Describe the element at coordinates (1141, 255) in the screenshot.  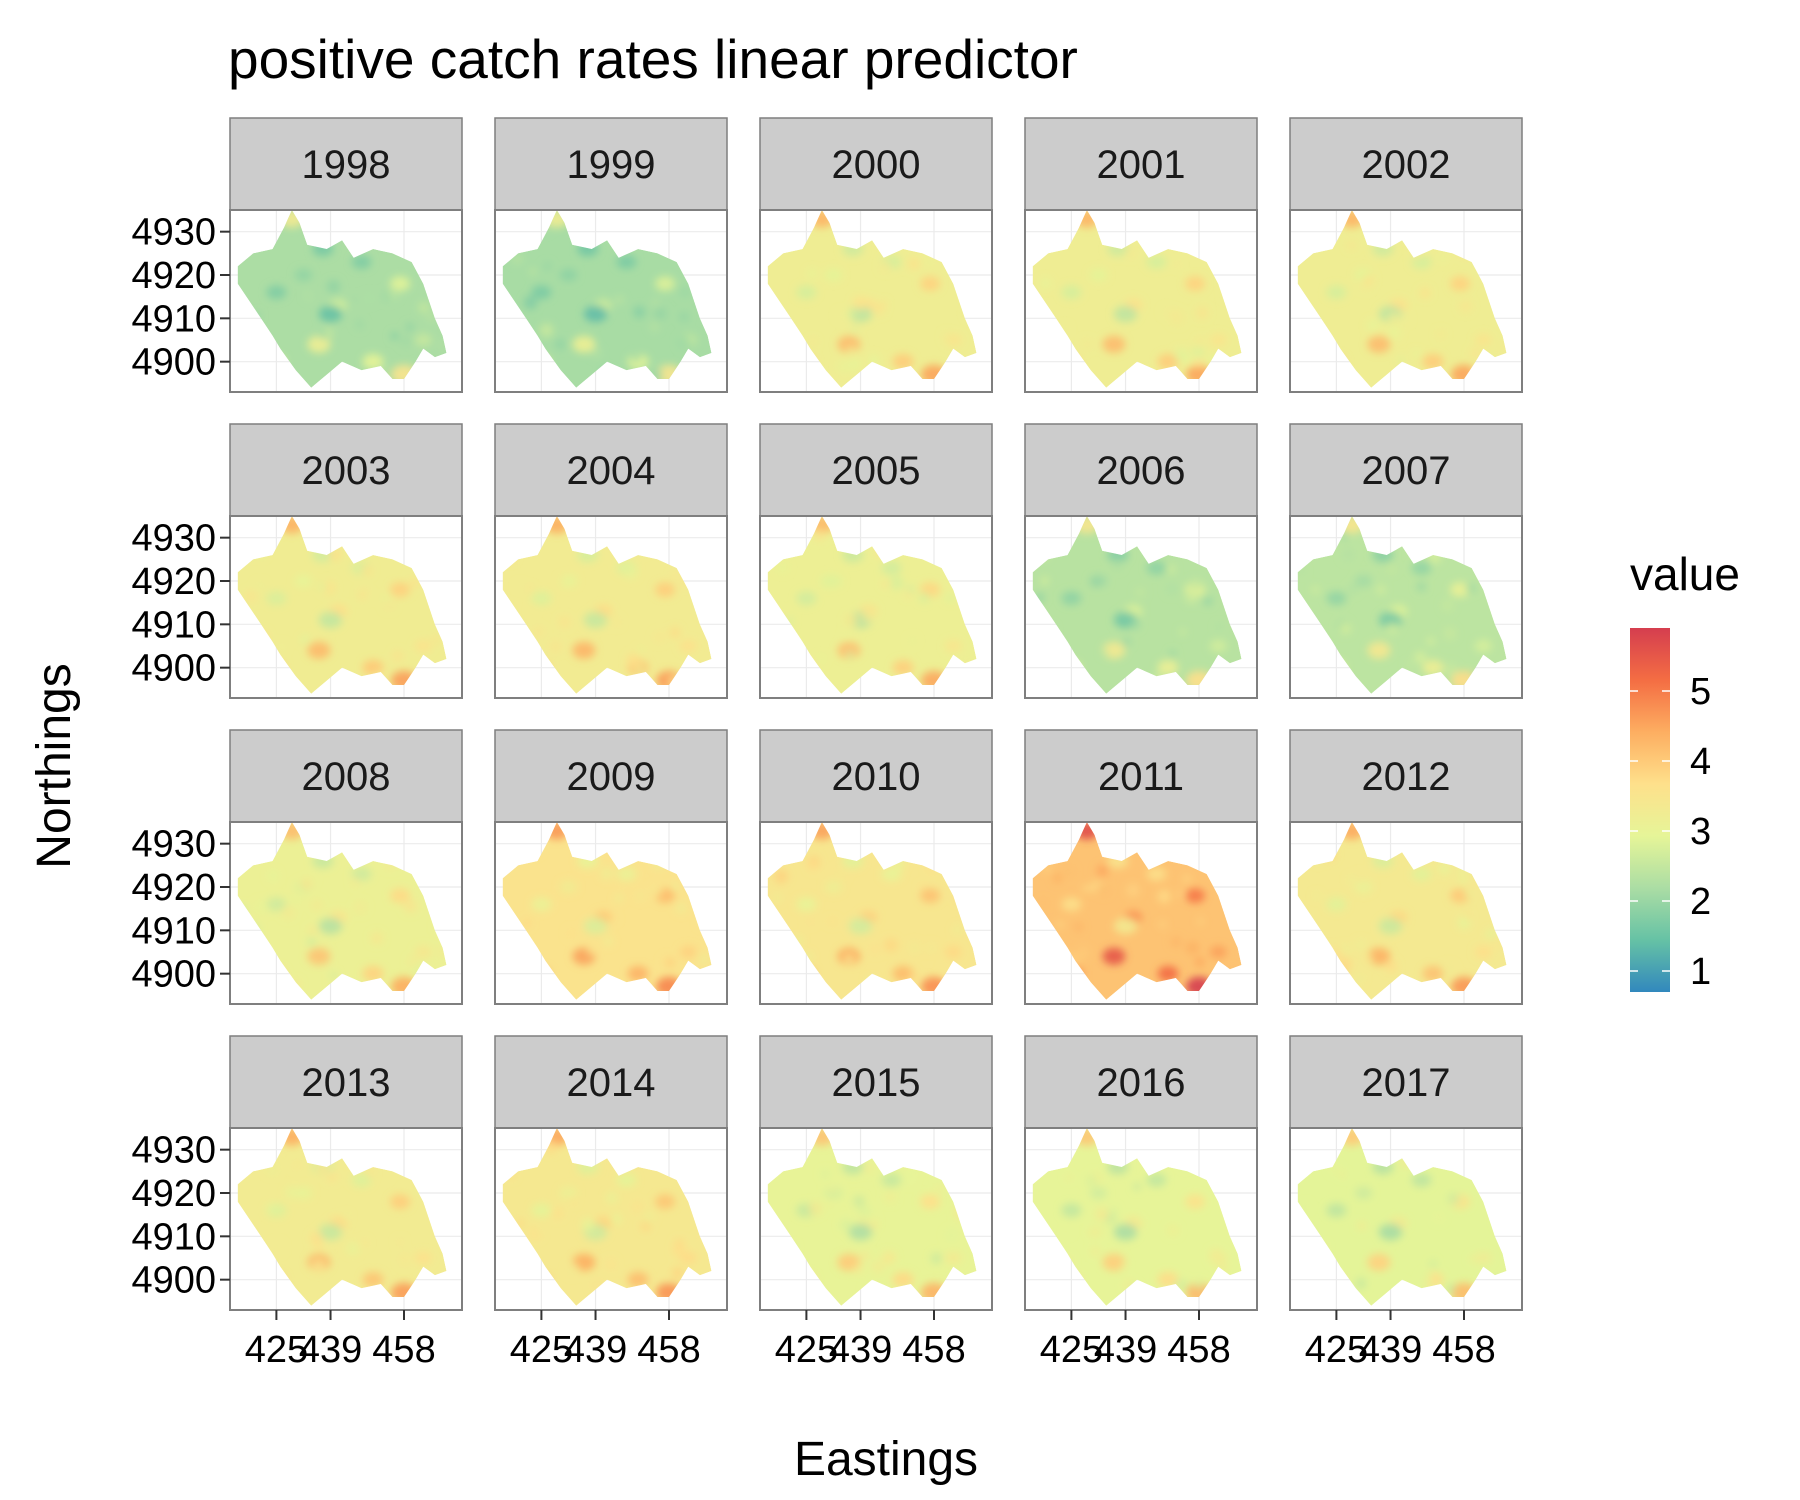
I see `facet-panel: 2001` at that location.